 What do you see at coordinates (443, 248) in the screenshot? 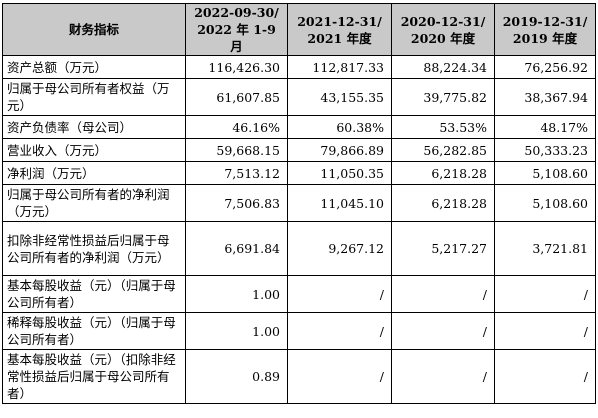
I see `value-cell: 5,217.27` at bounding box center [443, 248].